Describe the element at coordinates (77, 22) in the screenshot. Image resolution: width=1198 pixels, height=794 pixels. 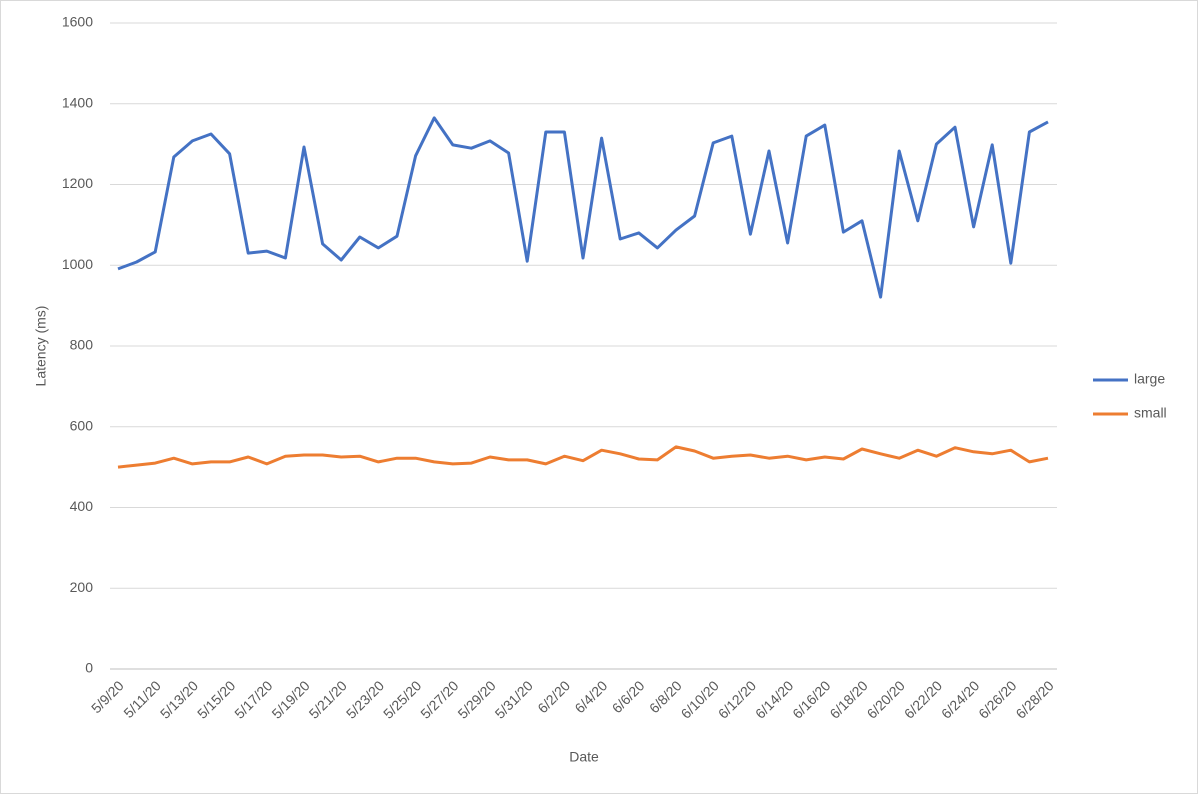
I see `y-tick-label: 1600` at that location.